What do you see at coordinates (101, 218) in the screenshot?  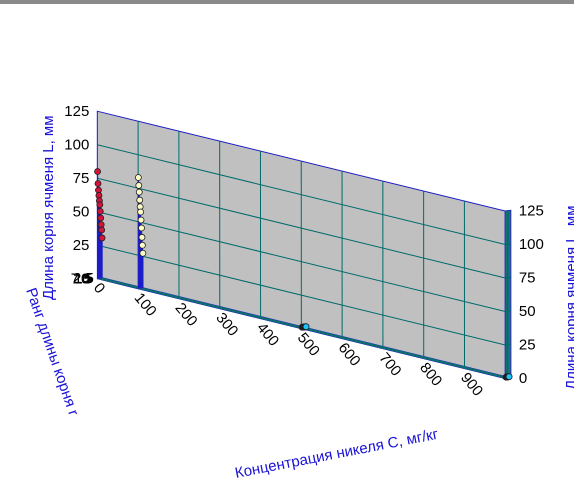 I see `point-s0-r5` at bounding box center [101, 218].